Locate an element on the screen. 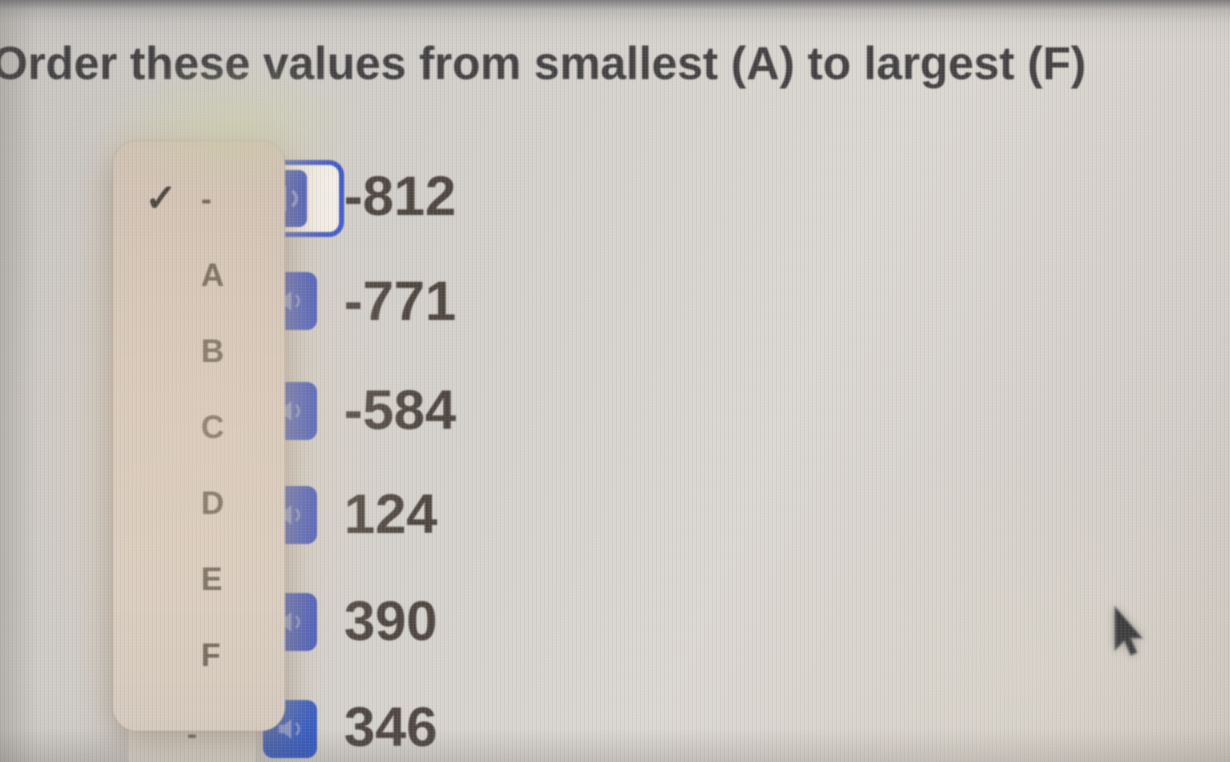  menu-option-a: A is located at coordinates (199, 275).